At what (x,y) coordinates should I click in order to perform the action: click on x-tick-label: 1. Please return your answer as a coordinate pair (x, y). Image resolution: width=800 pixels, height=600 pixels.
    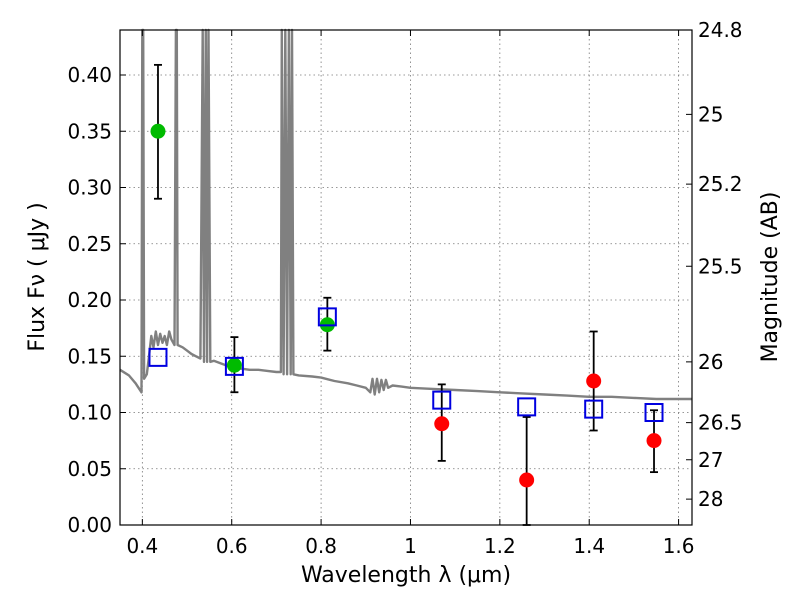
    Looking at the image, I should click on (410, 546).